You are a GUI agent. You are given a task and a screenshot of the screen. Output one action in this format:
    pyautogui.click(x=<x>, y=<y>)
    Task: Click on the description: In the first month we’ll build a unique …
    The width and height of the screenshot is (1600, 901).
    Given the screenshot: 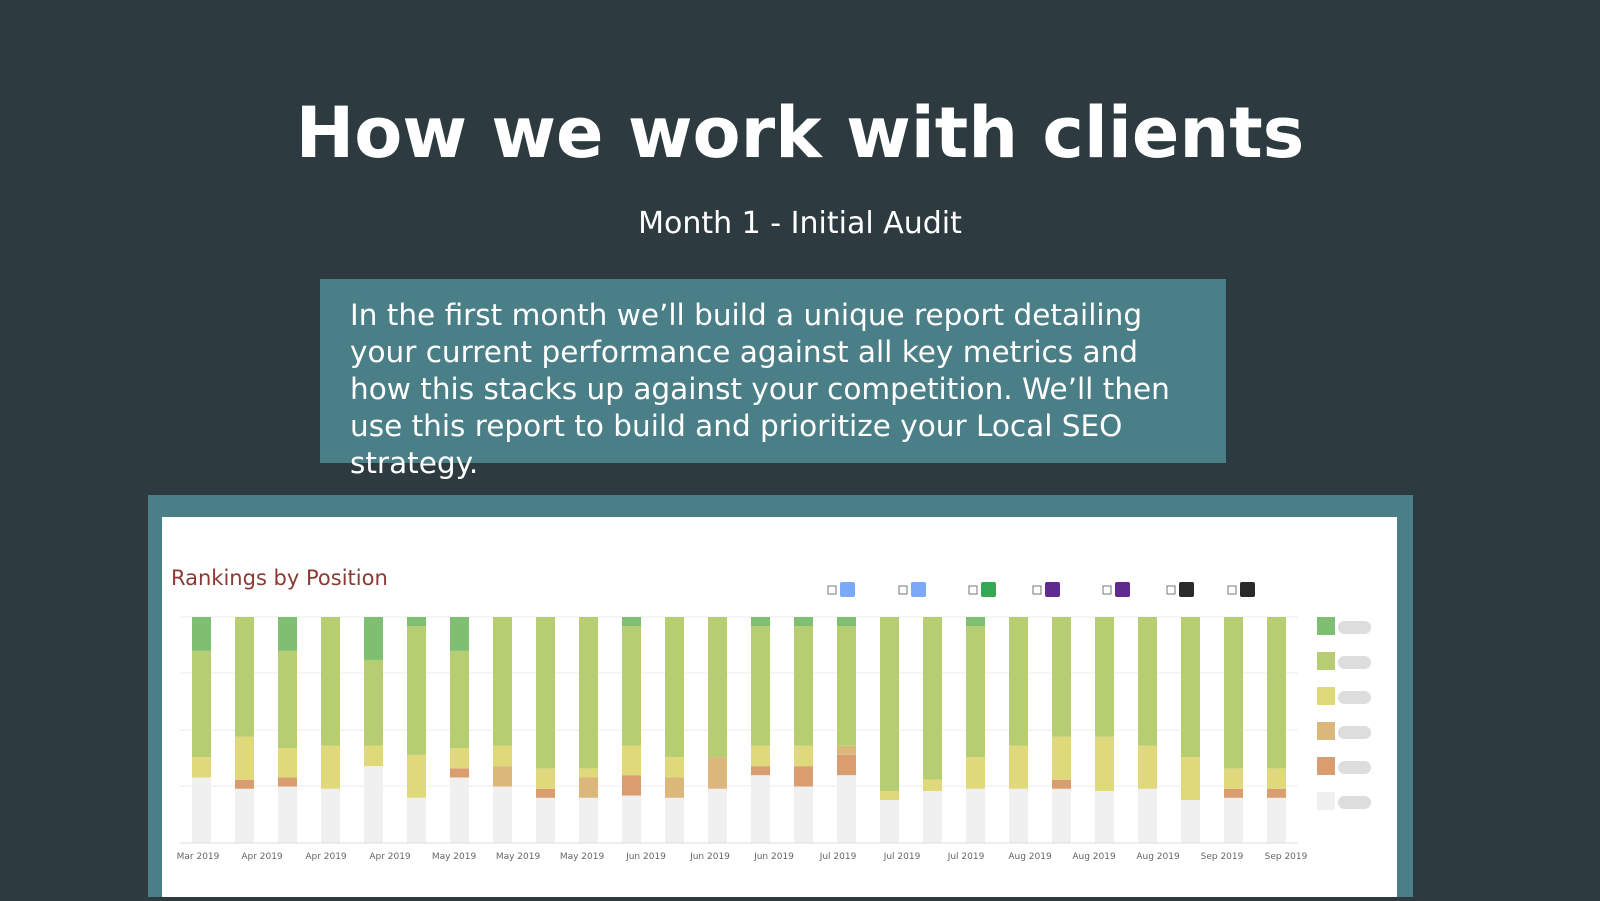 What is the action you would take?
    pyautogui.click(x=760, y=389)
    